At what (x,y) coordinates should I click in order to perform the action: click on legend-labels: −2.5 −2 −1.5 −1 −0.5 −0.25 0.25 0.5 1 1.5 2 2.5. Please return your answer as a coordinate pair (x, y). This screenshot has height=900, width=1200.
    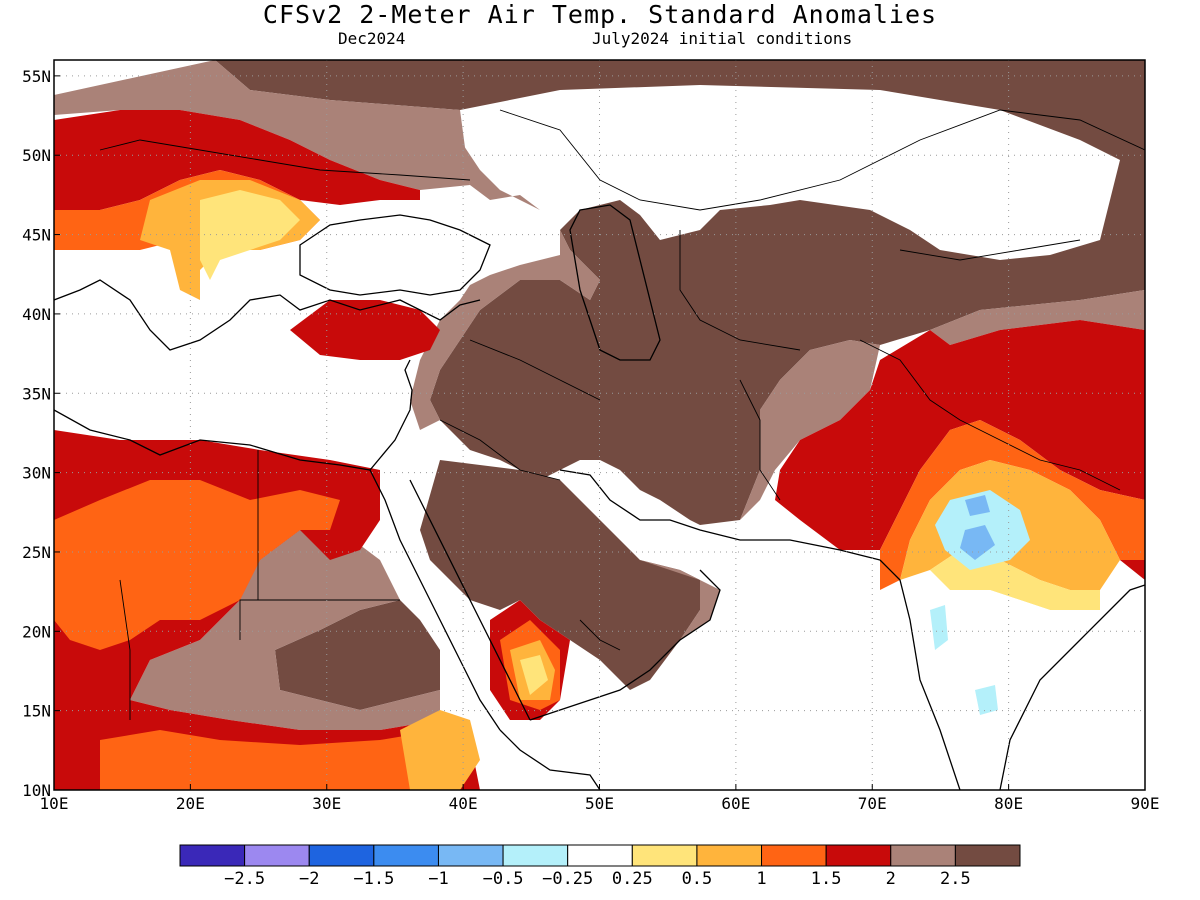
    Looking at the image, I should click on (597, 879).